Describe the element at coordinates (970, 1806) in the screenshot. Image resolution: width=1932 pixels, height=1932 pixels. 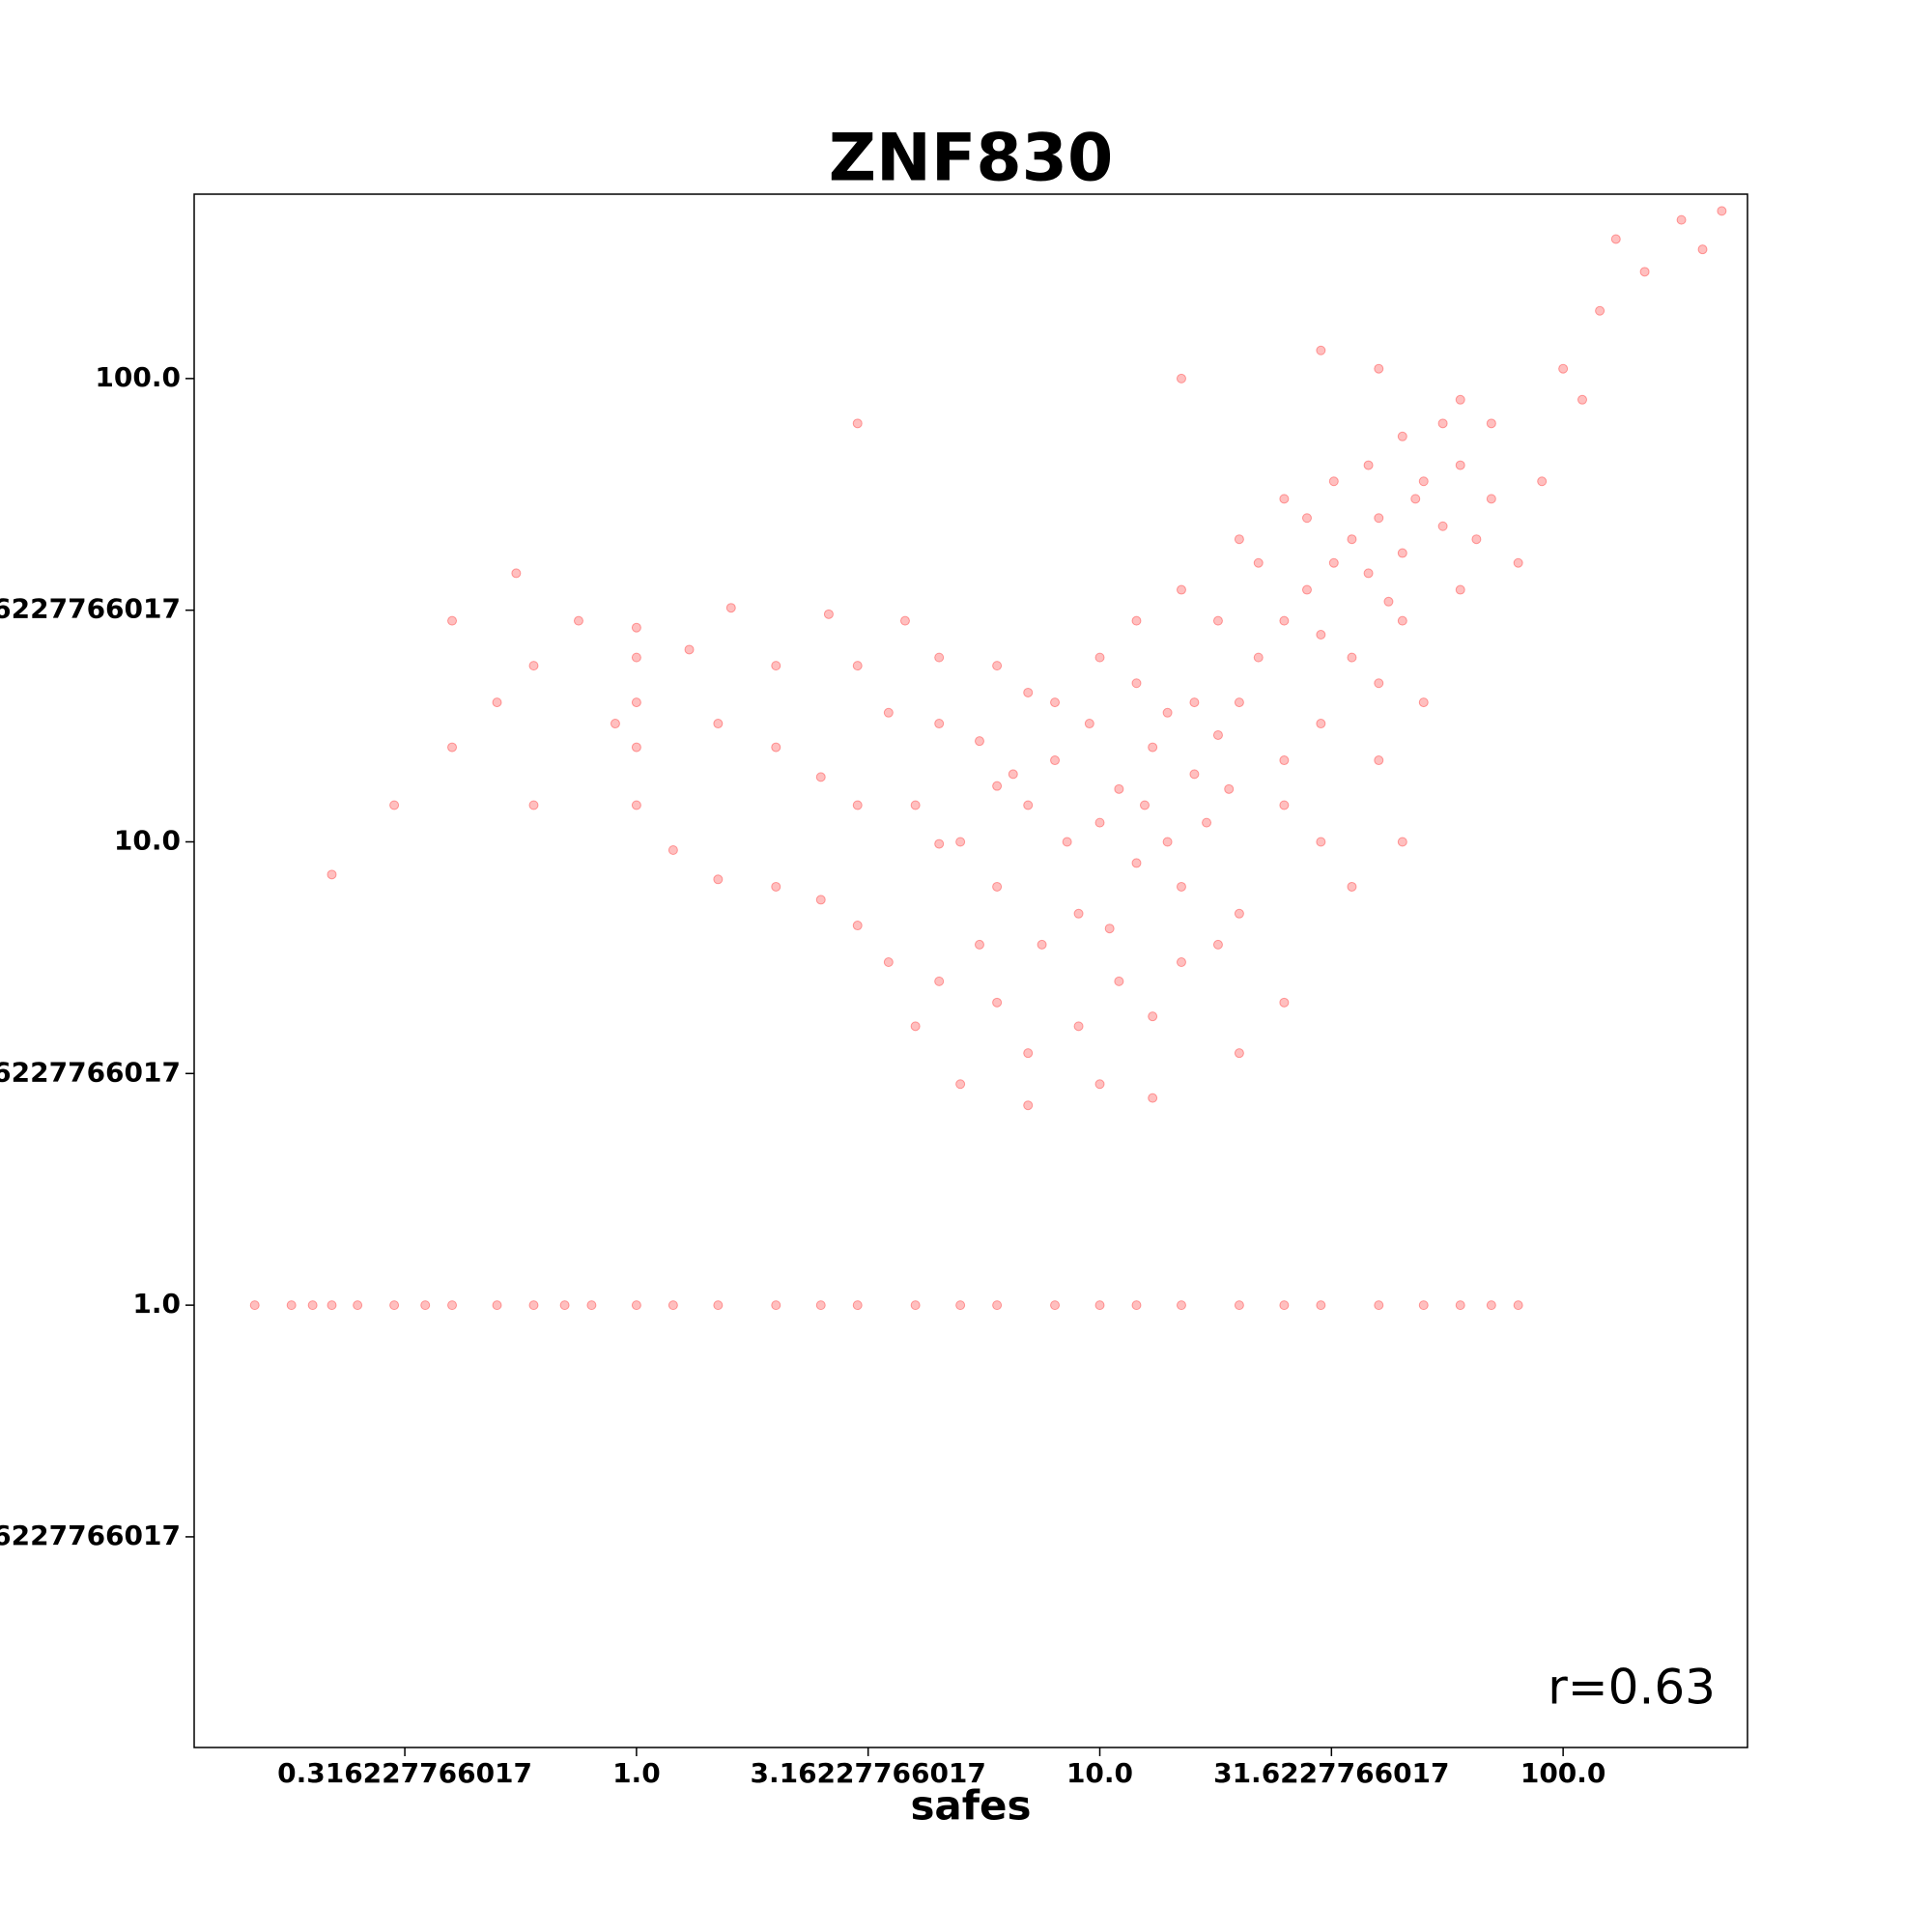
I see `x-axis-label: safes` at that location.